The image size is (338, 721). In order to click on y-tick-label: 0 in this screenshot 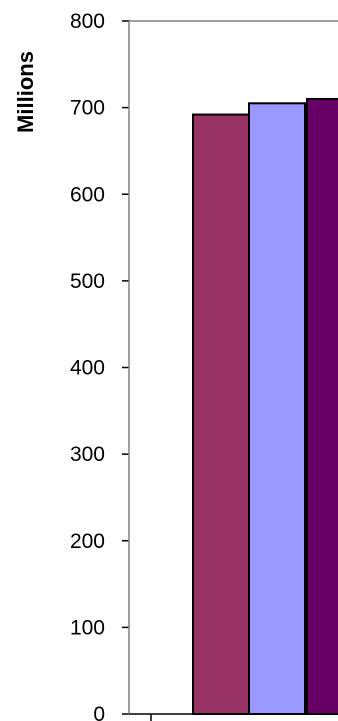, I will do `click(99, 712)`.